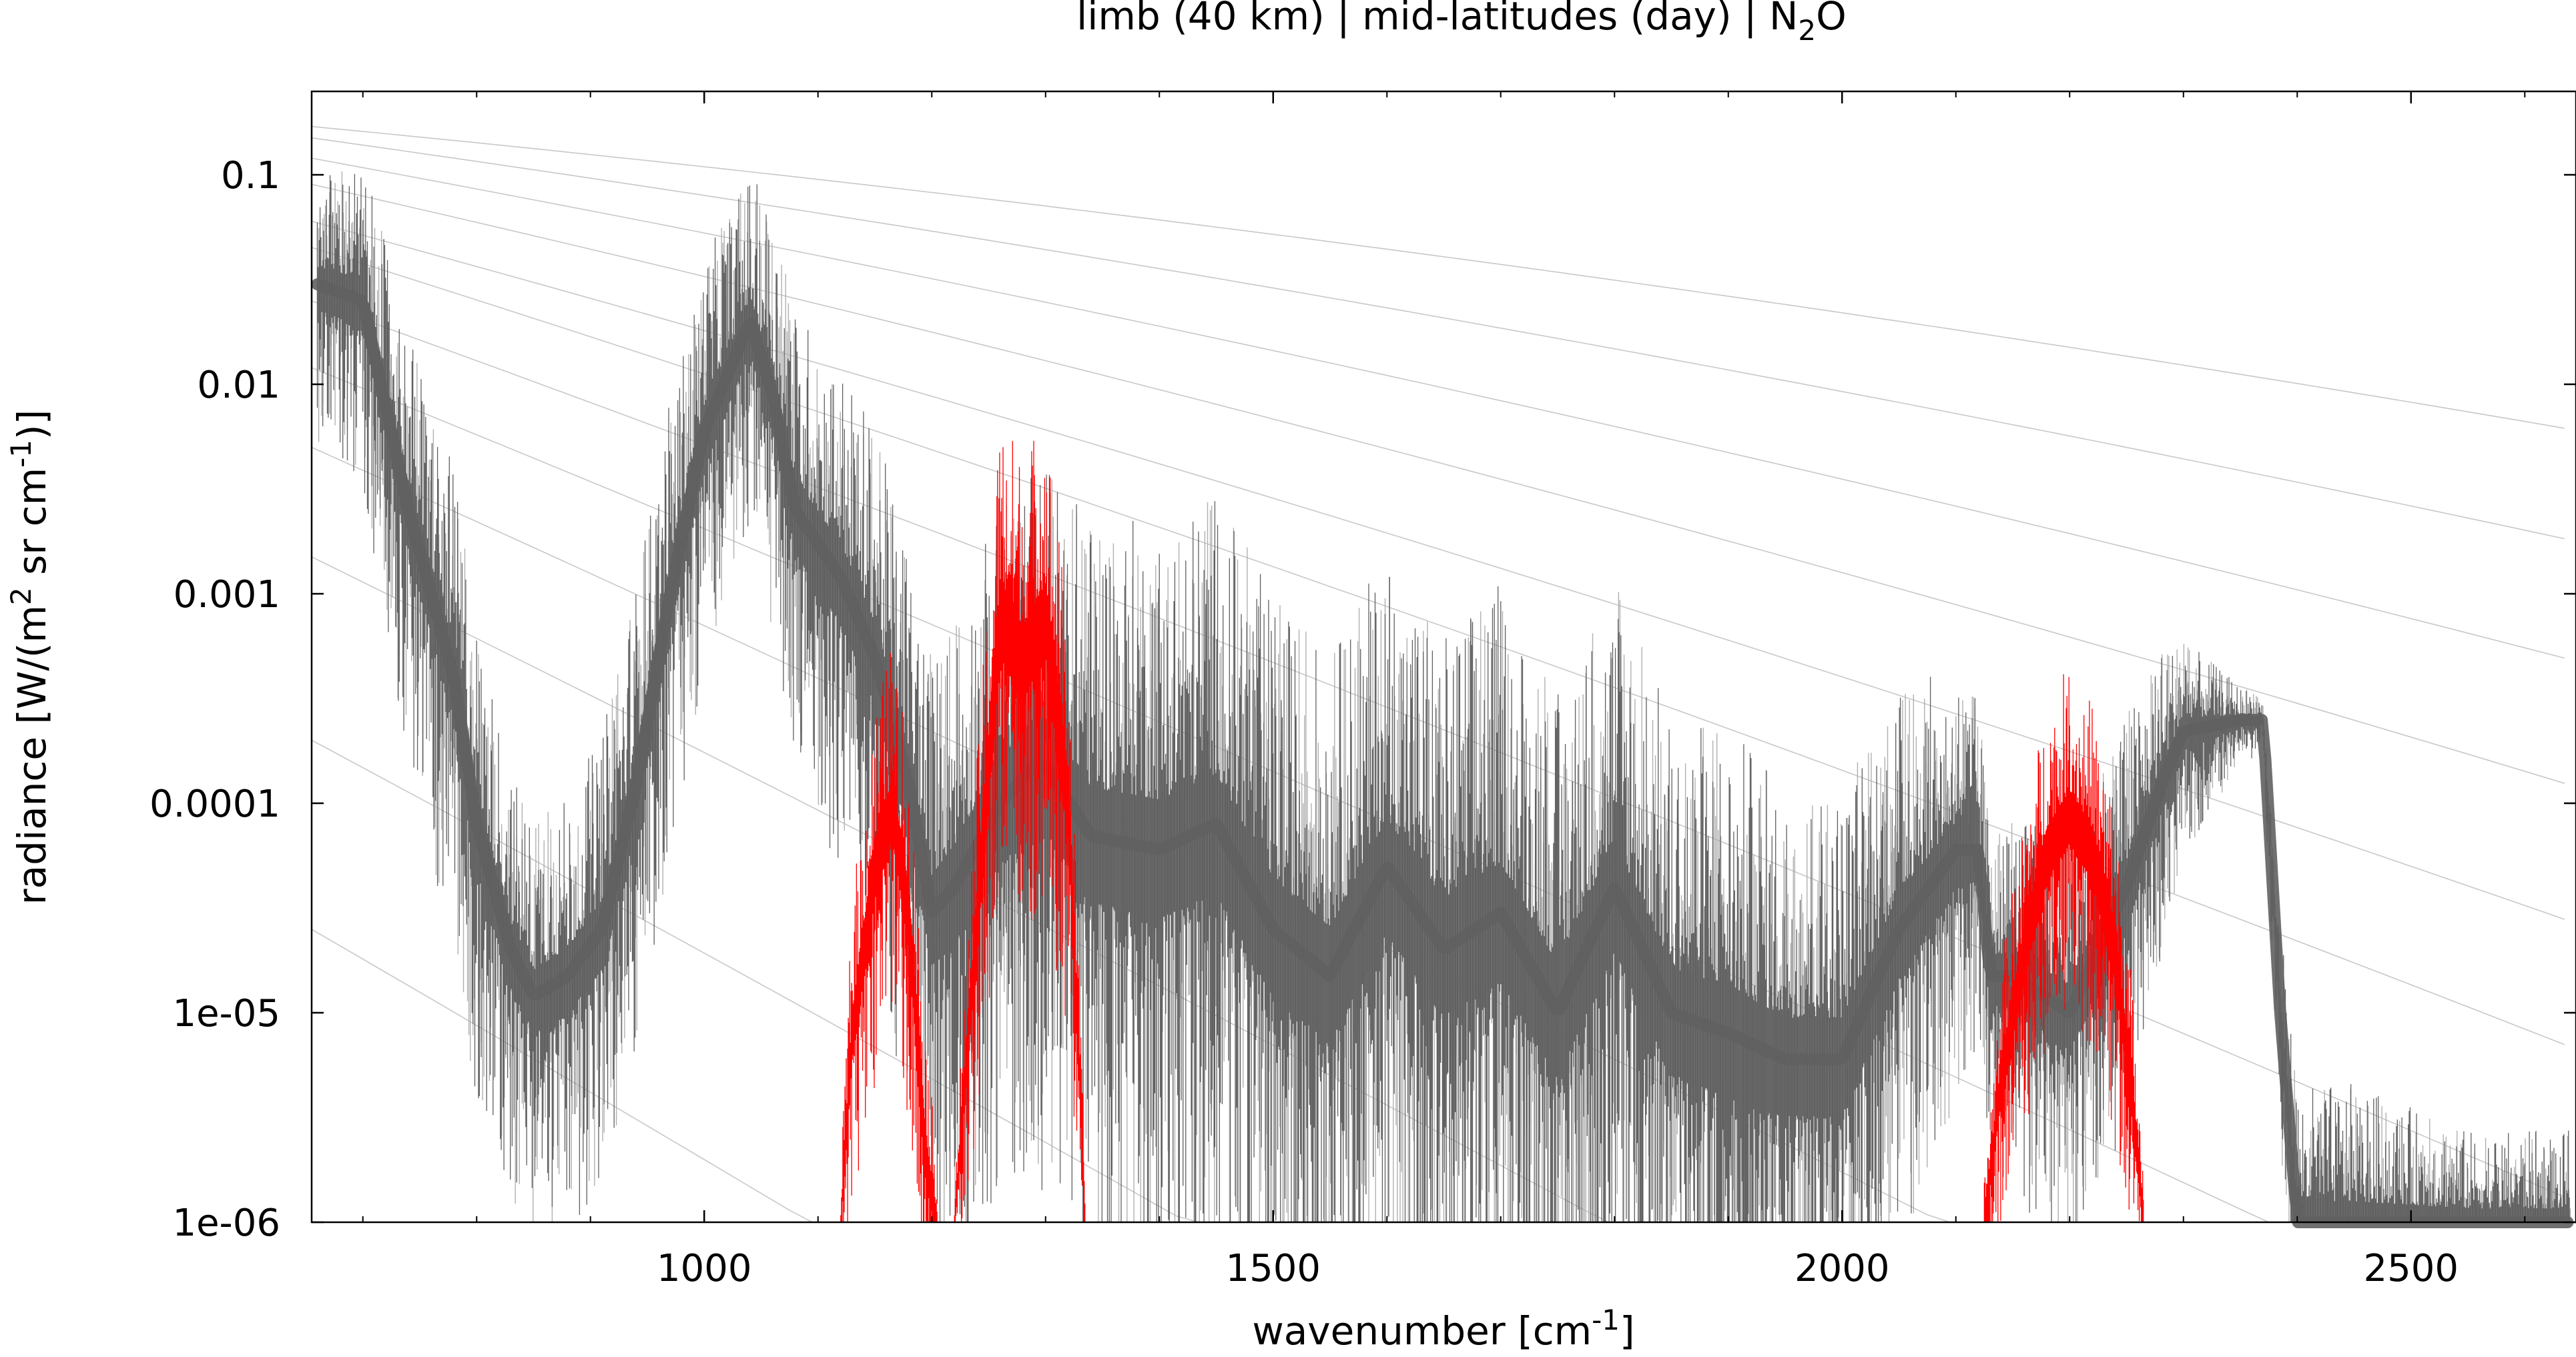  What do you see at coordinates (704, 1268) in the screenshot?
I see `x-tick-label: 1000` at bounding box center [704, 1268].